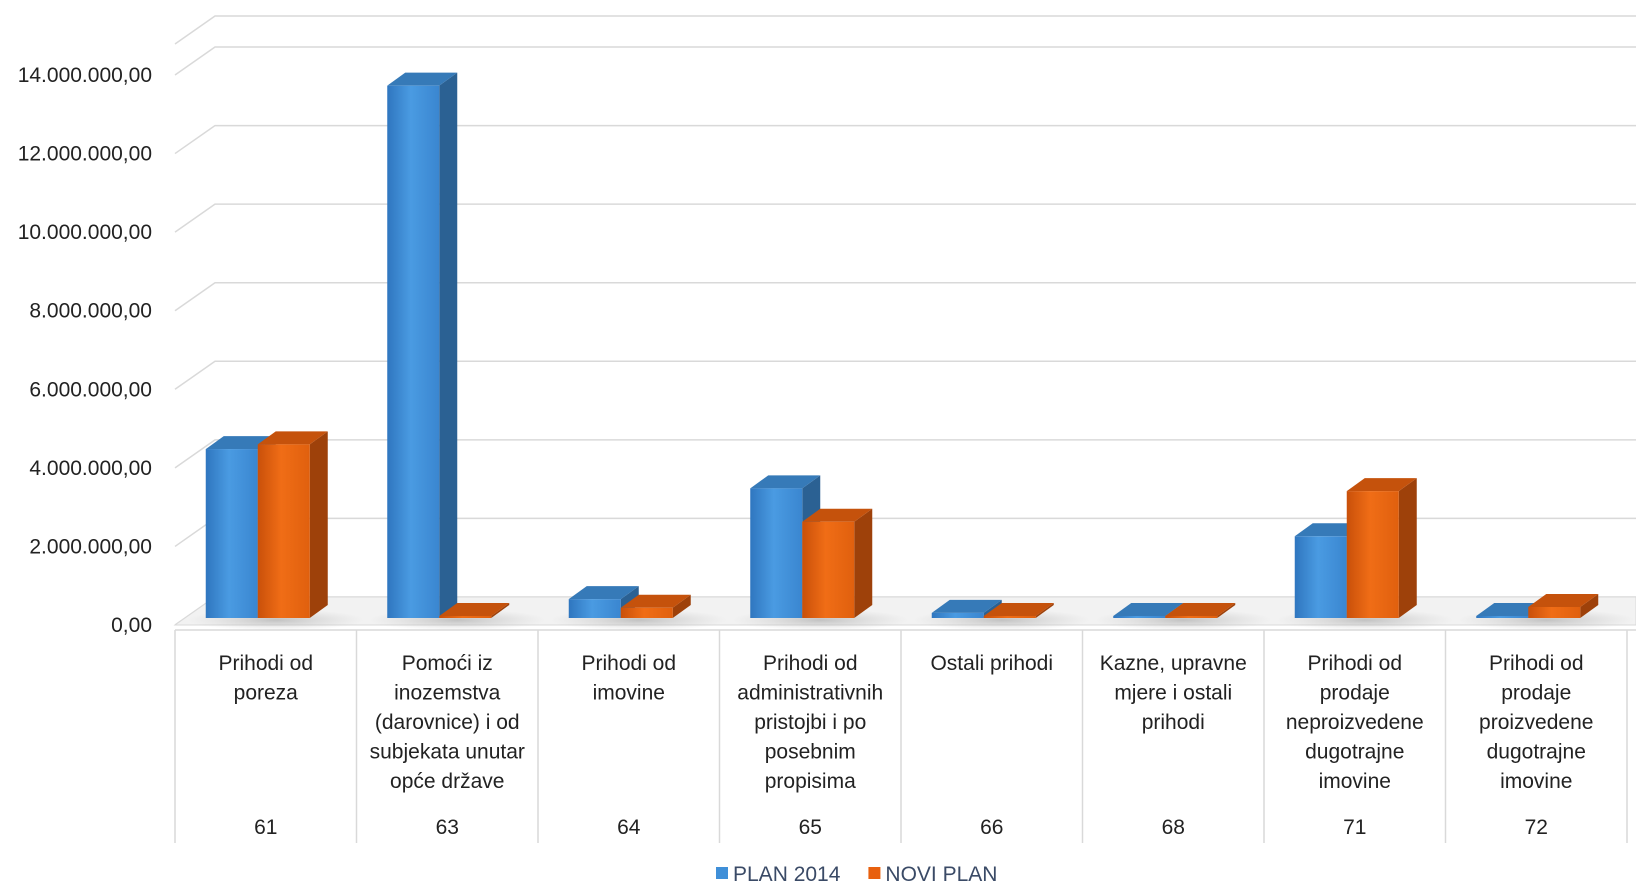  I want to click on x-category-label: Kazne, upravne mjere i ostali prihodi, so click(1173, 693).